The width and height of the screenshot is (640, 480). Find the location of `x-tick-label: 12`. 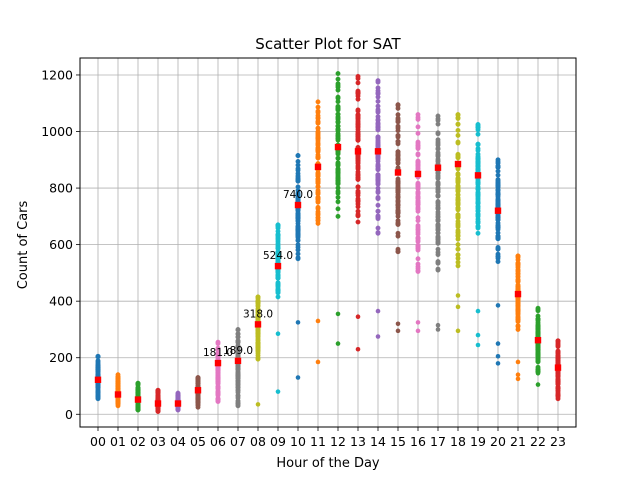

x-tick-label: 12 is located at coordinates (338, 441).